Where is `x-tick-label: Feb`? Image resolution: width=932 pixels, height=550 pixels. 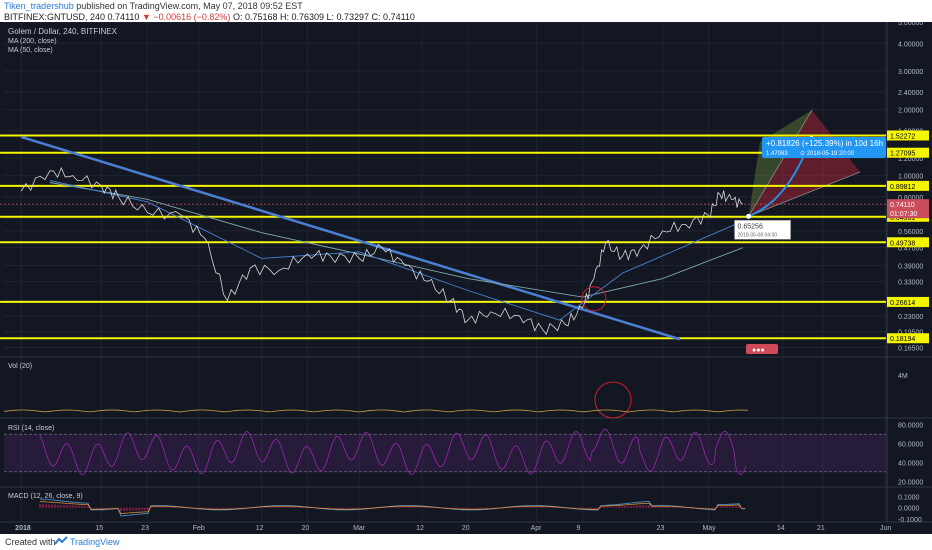 x-tick-label: Feb is located at coordinates (199, 528).